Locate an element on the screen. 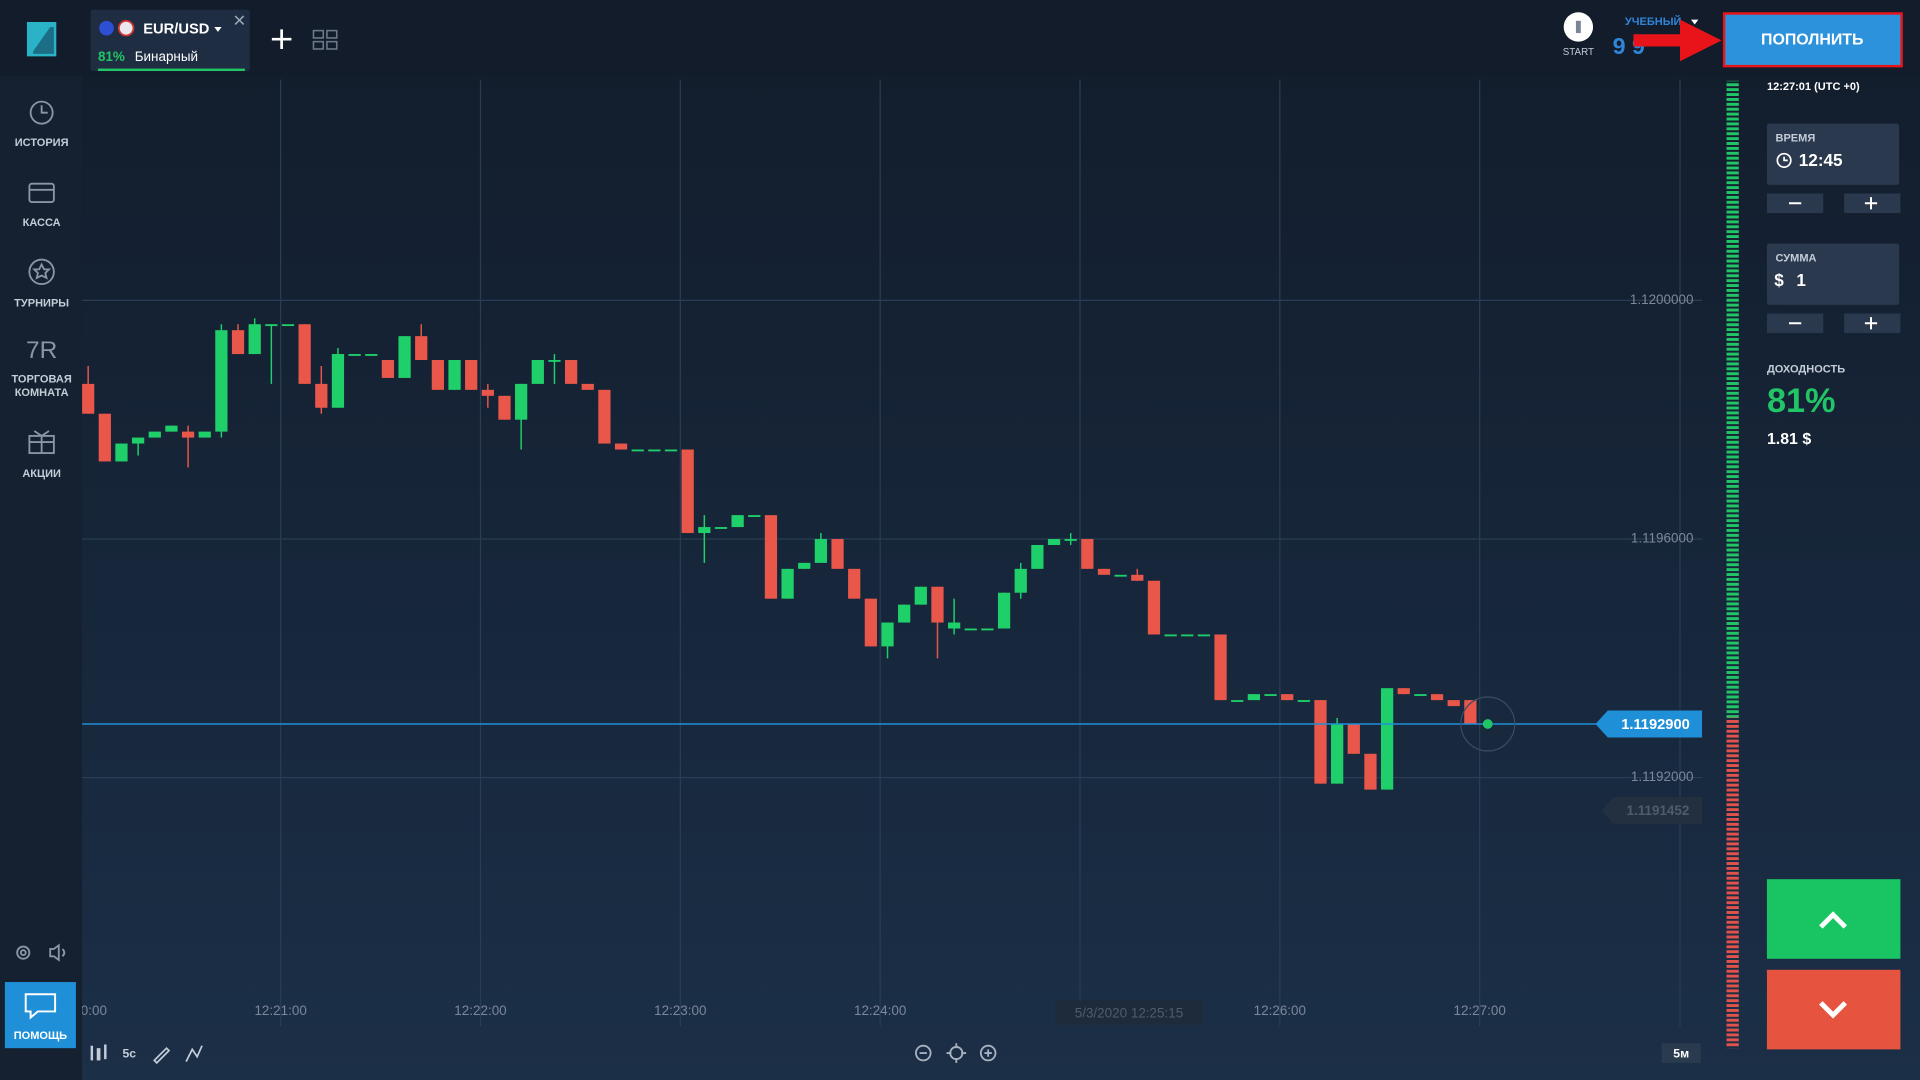 This screenshot has height=1080, width=1920. interval-button: 5с is located at coordinates (129, 1054).